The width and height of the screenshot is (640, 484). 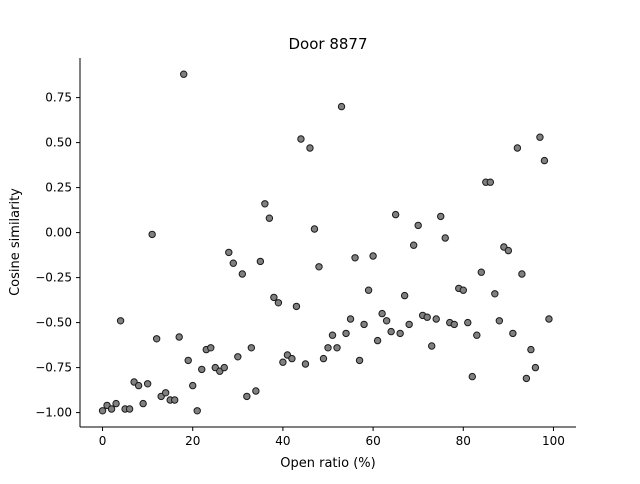 I want to click on y-tick-label: 0.00, so click(x=58, y=233).